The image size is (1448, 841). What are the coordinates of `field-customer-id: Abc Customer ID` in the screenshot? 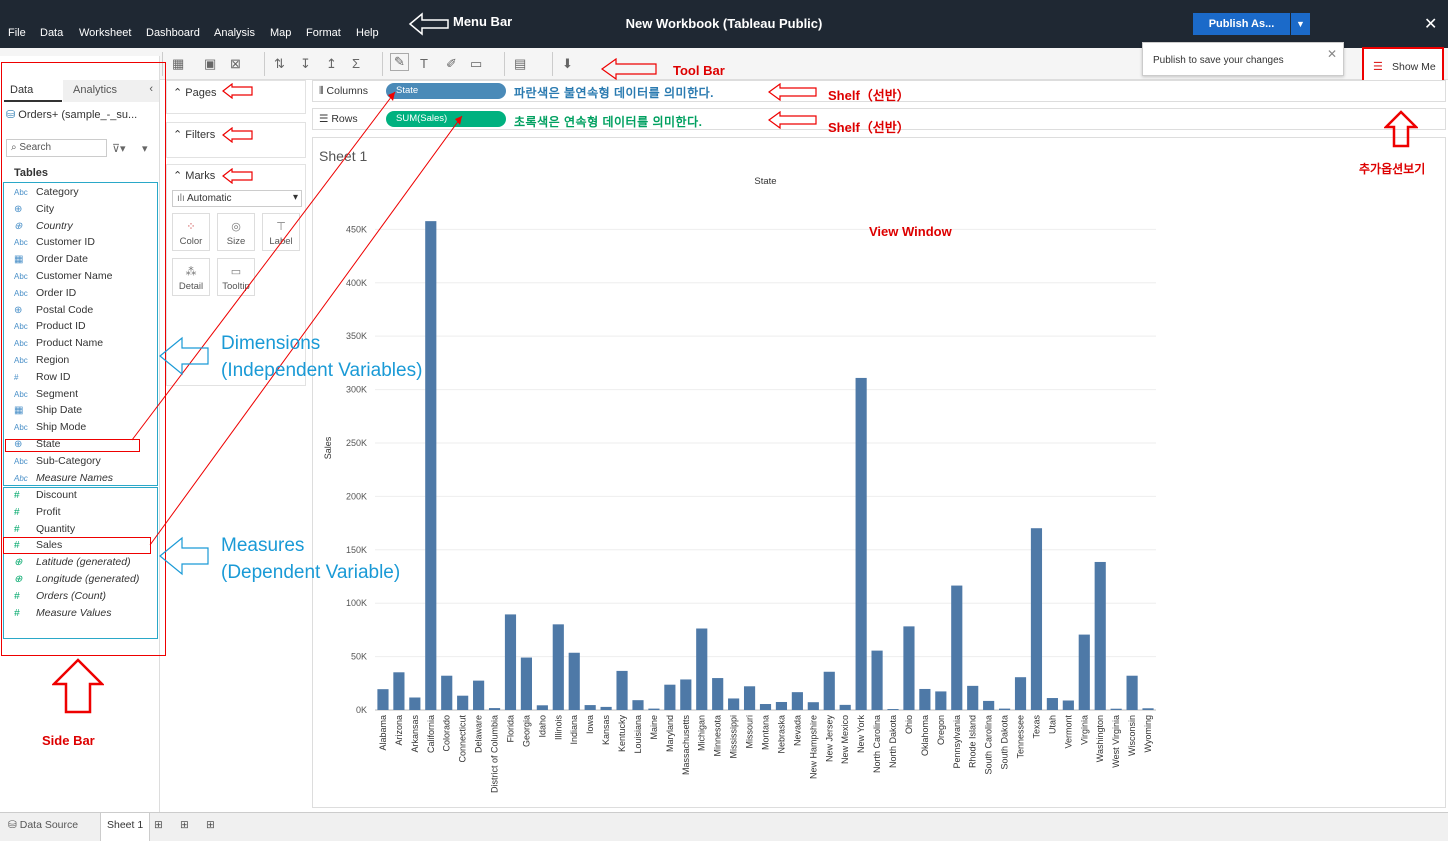 It's located at (54, 242).